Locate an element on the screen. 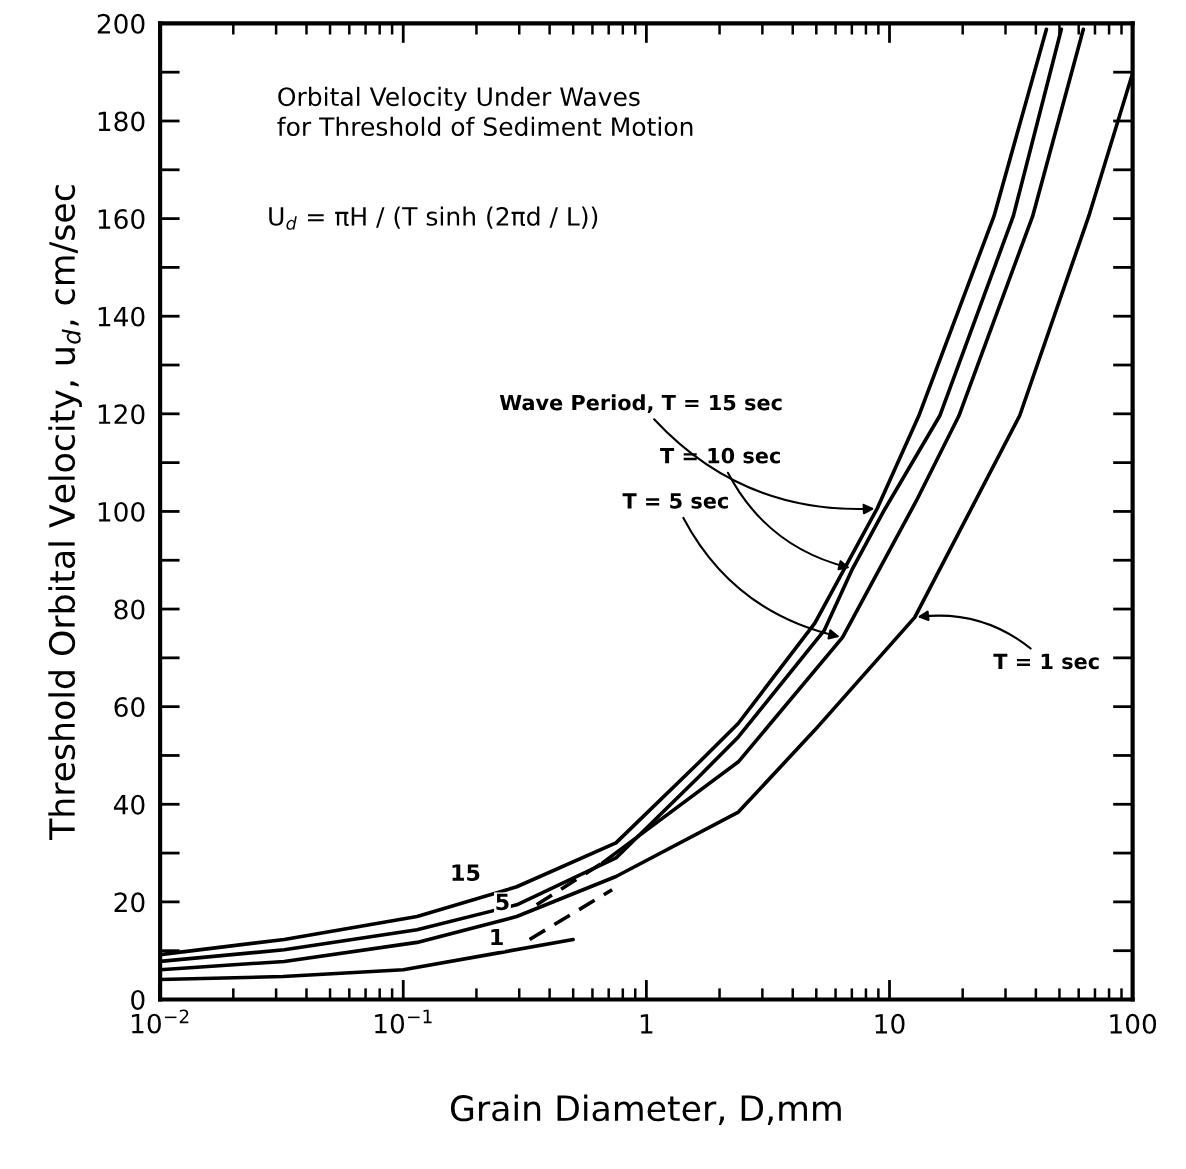 This screenshot has height=1169, width=1186. y-tick-label: 200 is located at coordinates (121, 23).